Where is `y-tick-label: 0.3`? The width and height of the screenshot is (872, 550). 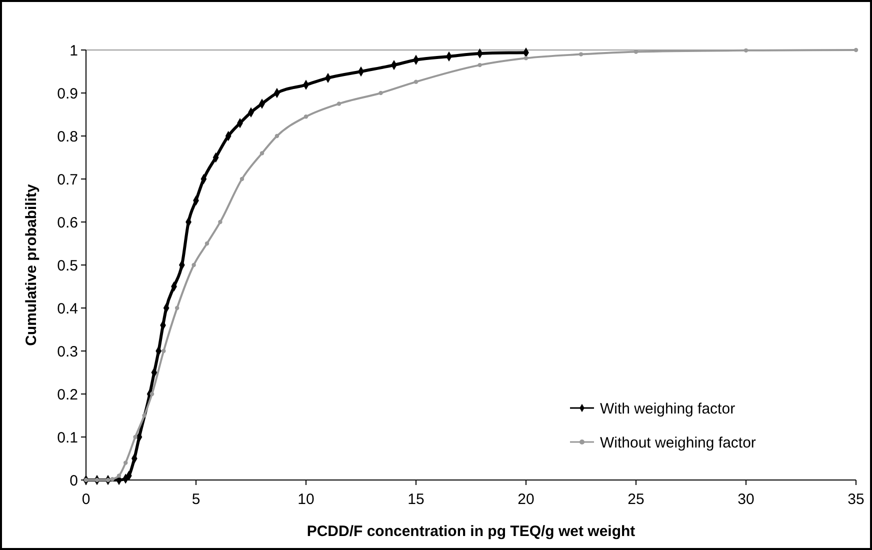 y-tick-label: 0.3 is located at coordinates (67, 351).